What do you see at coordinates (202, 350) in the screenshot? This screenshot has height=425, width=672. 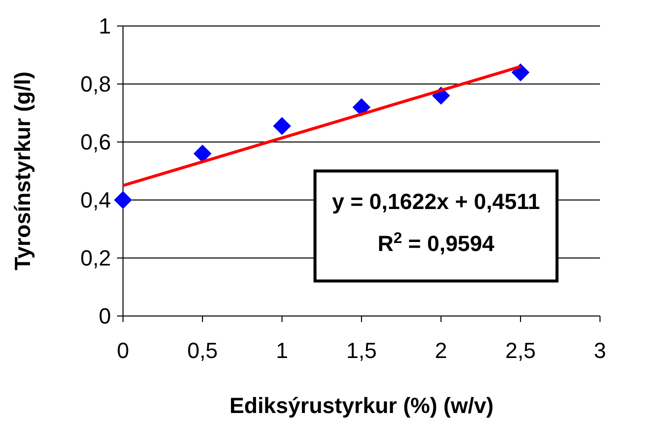 I see `x-tick-label: 0,5` at bounding box center [202, 350].